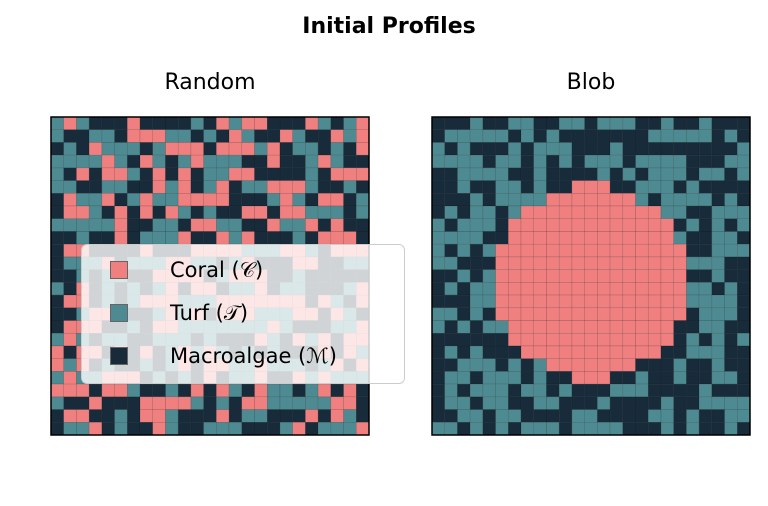  I want to click on legend-swatch-macroalgae, so click(119, 356).